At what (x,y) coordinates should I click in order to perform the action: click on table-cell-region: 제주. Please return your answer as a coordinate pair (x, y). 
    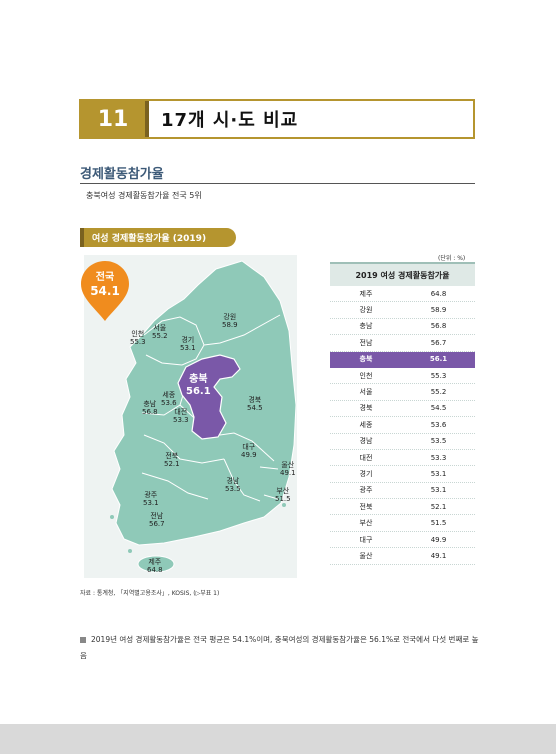
    Looking at the image, I should click on (366, 293).